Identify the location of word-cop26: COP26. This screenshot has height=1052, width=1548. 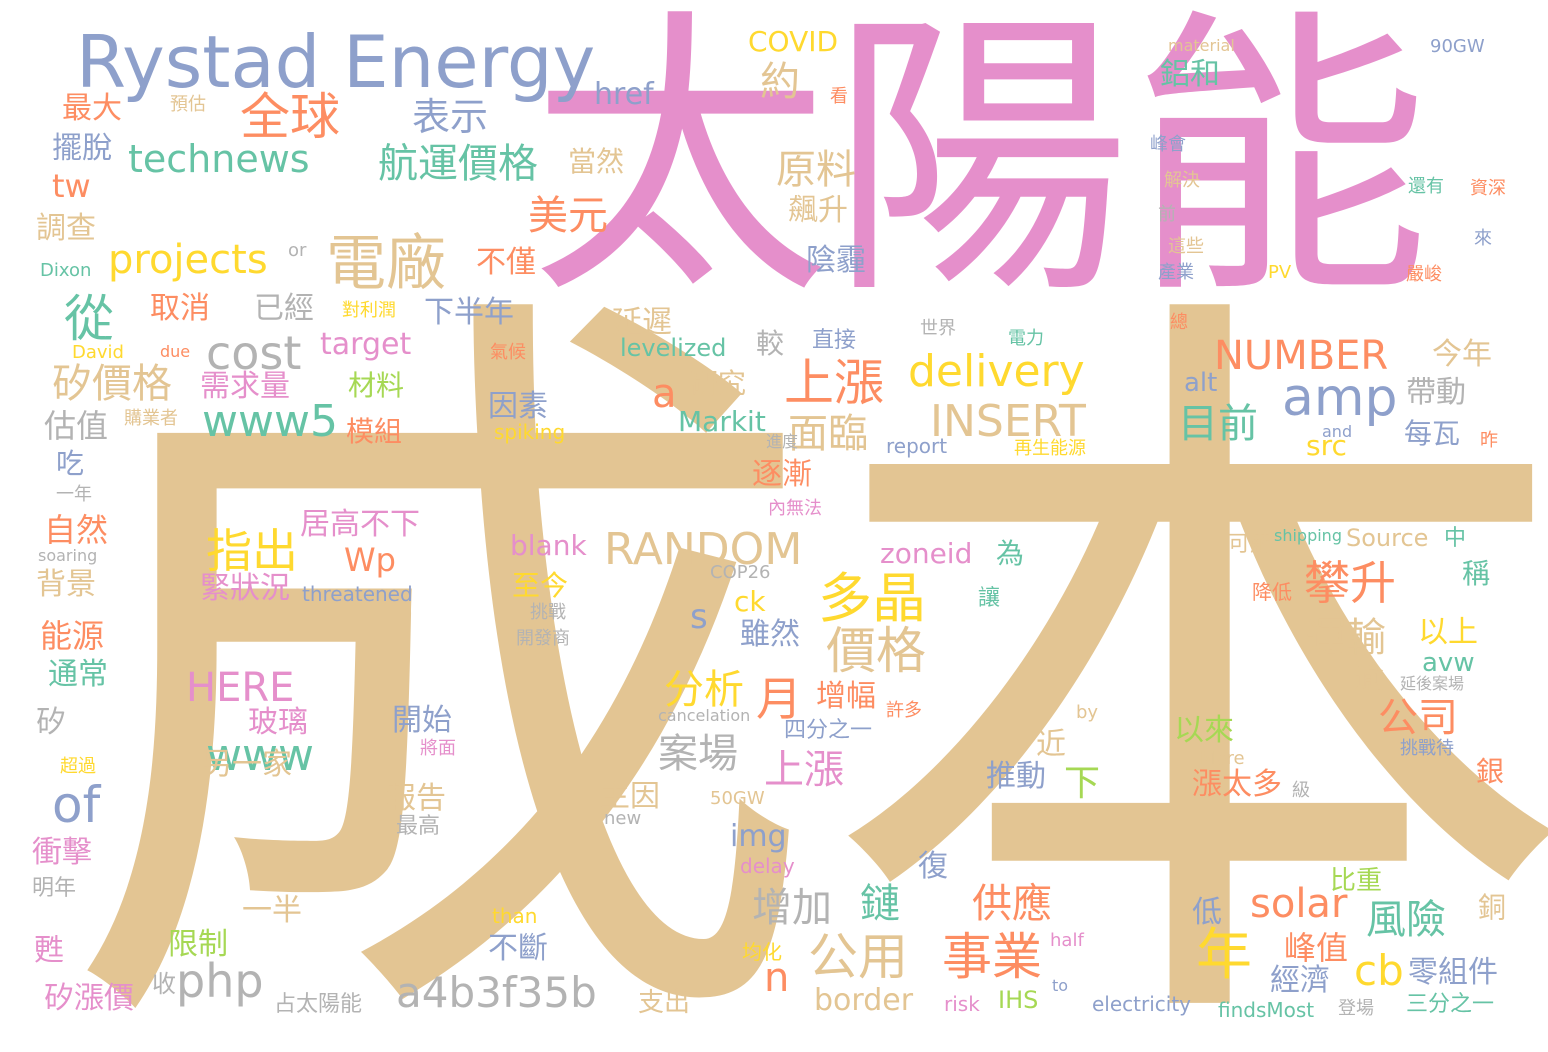
(740, 572).